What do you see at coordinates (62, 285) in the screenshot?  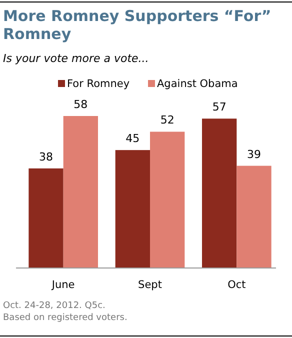 I see `x-tick-label: June` at bounding box center [62, 285].